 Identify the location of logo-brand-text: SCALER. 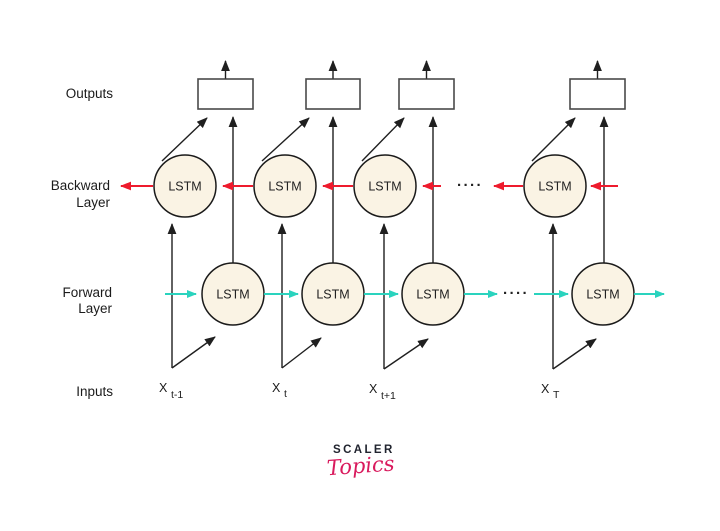
(364, 450).